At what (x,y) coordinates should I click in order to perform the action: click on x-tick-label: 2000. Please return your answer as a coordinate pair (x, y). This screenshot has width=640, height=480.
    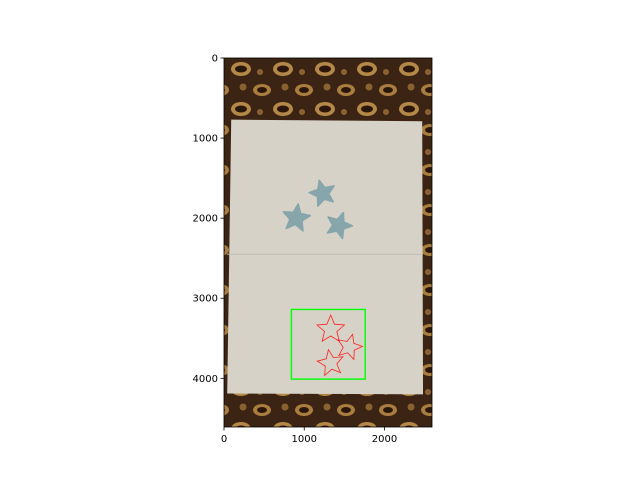
    Looking at the image, I should click on (384, 439).